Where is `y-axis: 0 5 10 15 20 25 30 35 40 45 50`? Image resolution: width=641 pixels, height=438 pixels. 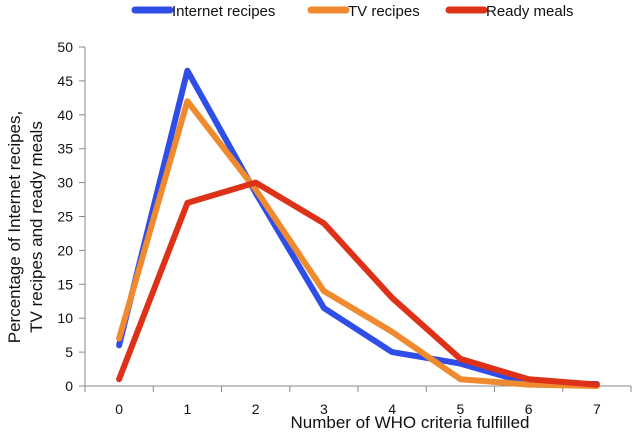 y-axis: 0 5 10 15 20 25 30 35 40 45 50 is located at coordinates (71, 216).